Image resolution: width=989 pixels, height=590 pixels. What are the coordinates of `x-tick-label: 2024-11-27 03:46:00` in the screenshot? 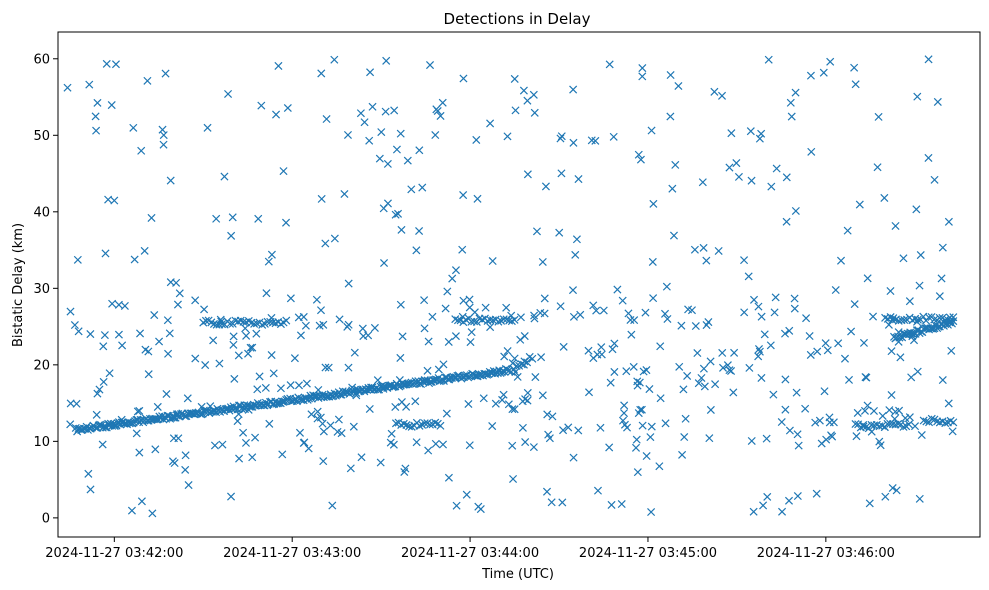 It's located at (826, 553).